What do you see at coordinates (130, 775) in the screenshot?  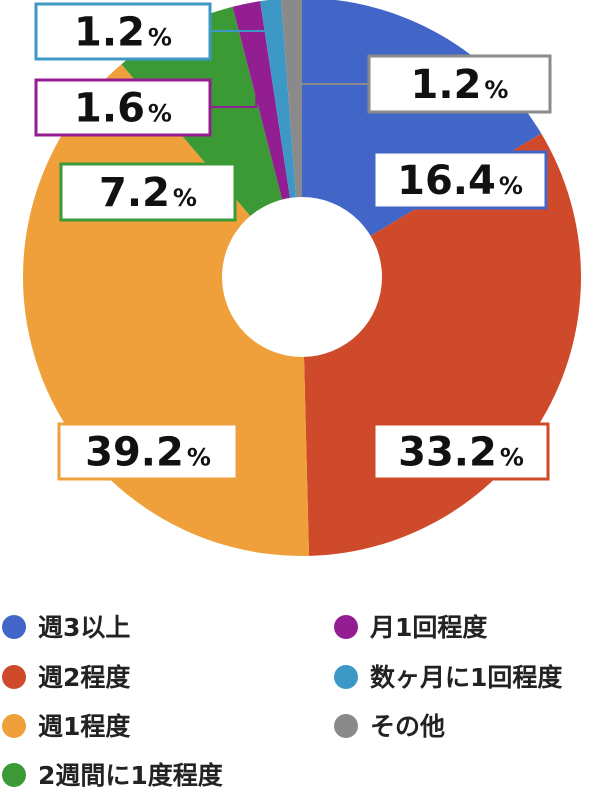 I see `legend-label: 2週間に1度程度` at bounding box center [130, 775].